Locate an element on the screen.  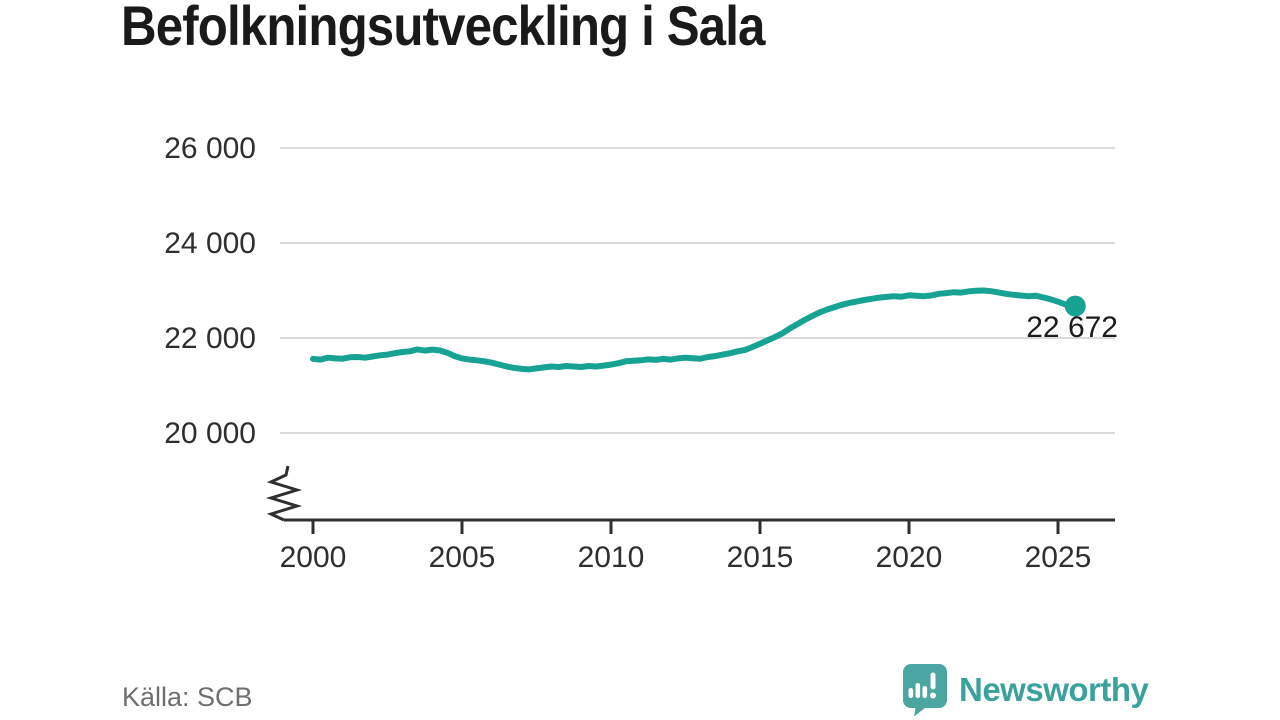
y-tick-label: 20 000 is located at coordinates (210, 433).